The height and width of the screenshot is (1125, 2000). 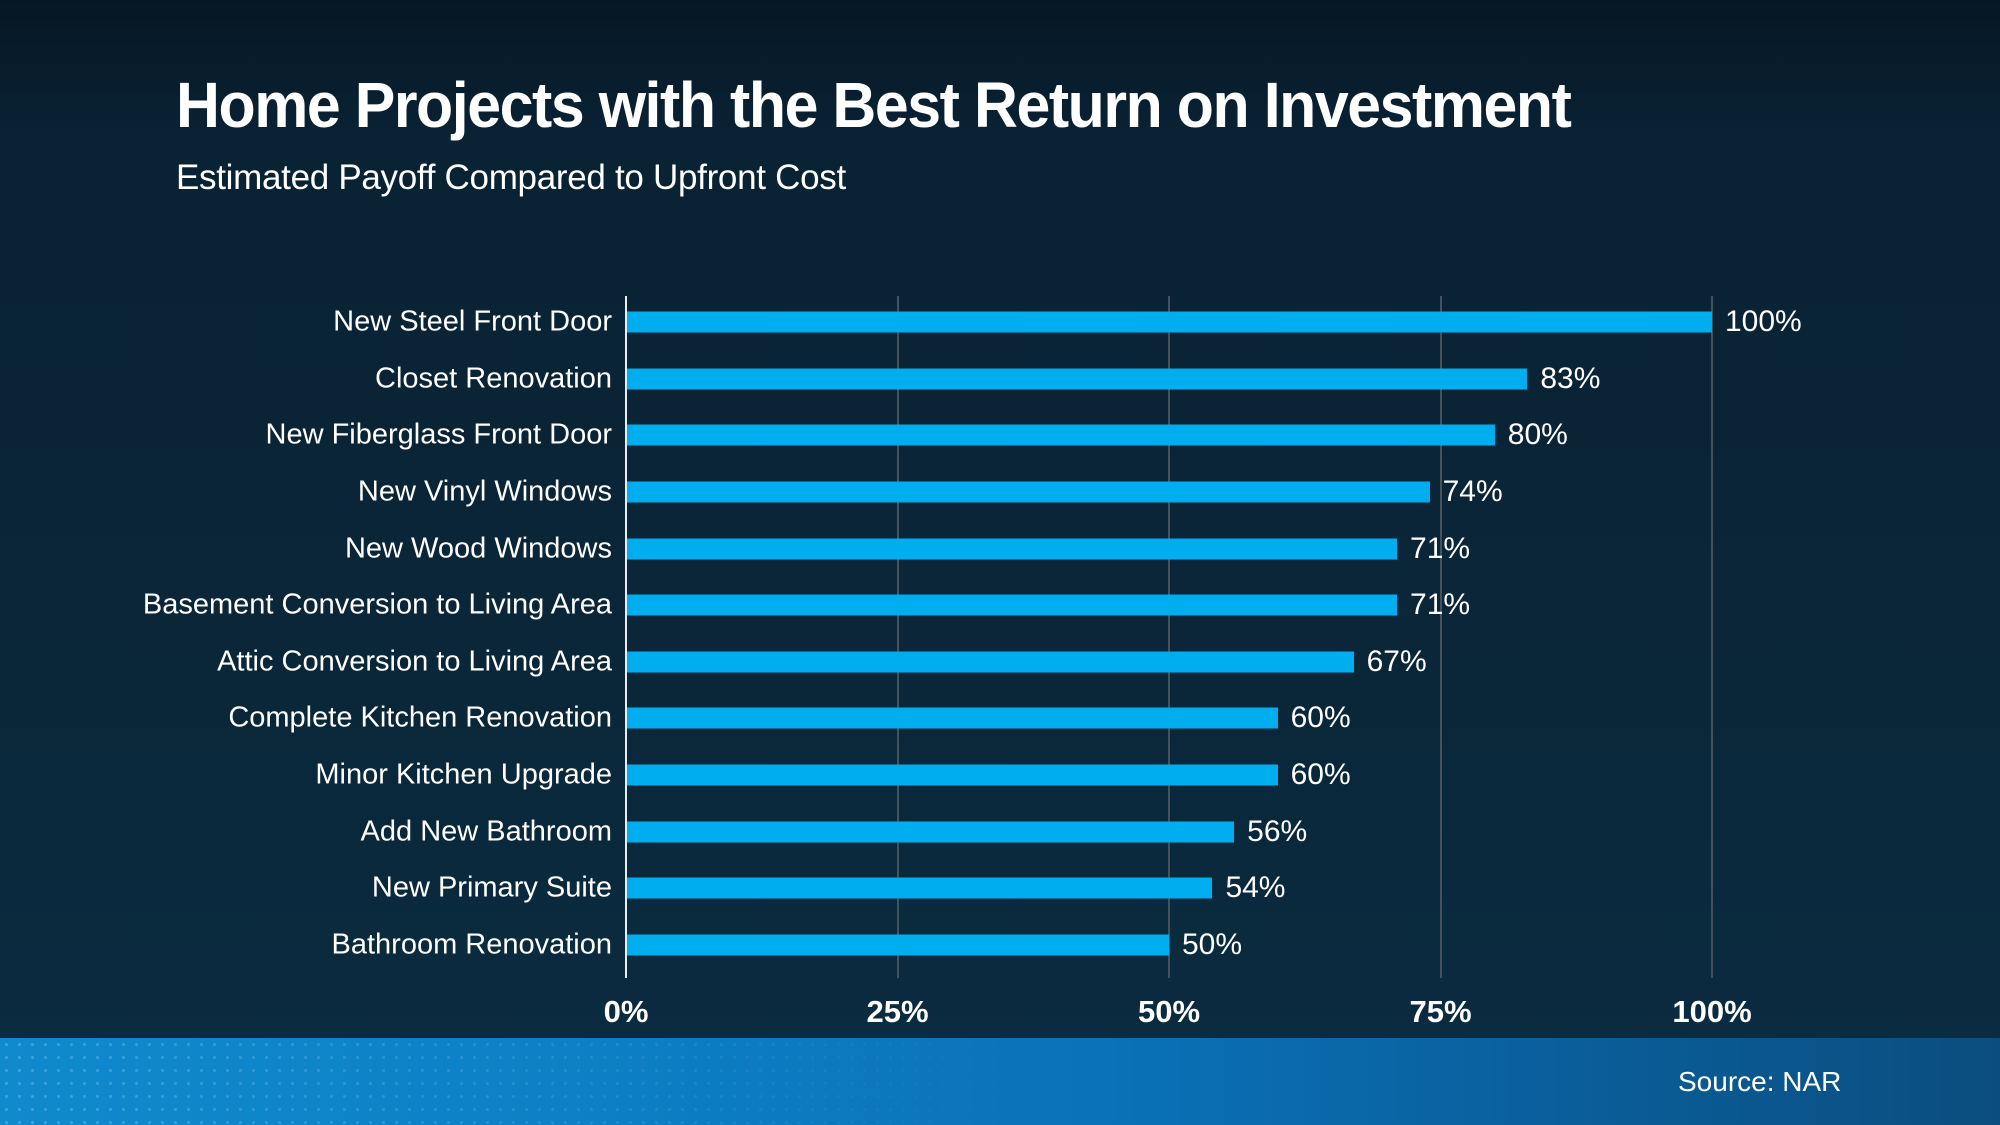 I want to click on footer-band: Source: NAR, so click(x=1000, y=1081).